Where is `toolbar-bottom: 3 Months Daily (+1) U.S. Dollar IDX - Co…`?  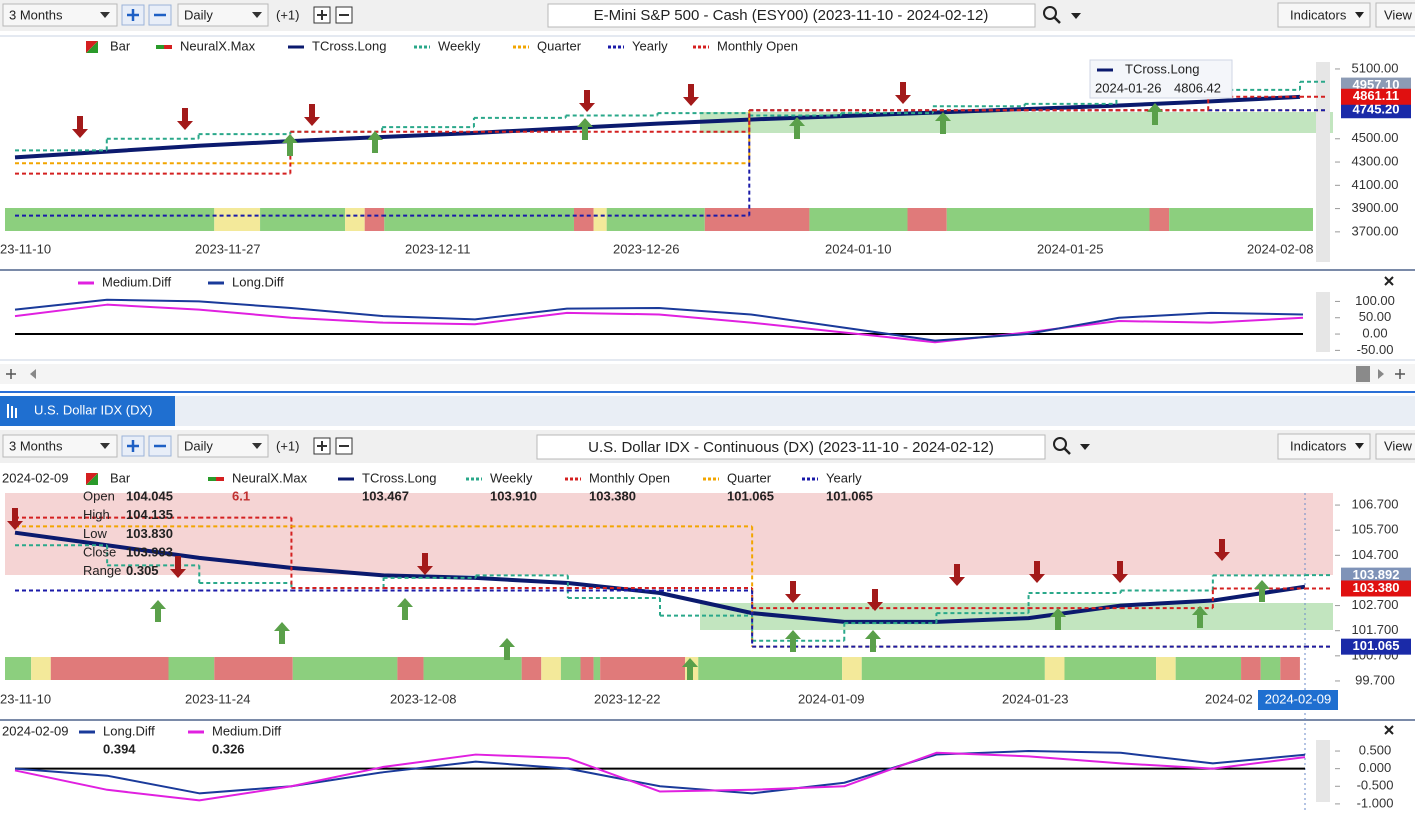 toolbar-bottom: 3 Months Daily (+1) U.S. Dollar IDX - Co… is located at coordinates (708, 446).